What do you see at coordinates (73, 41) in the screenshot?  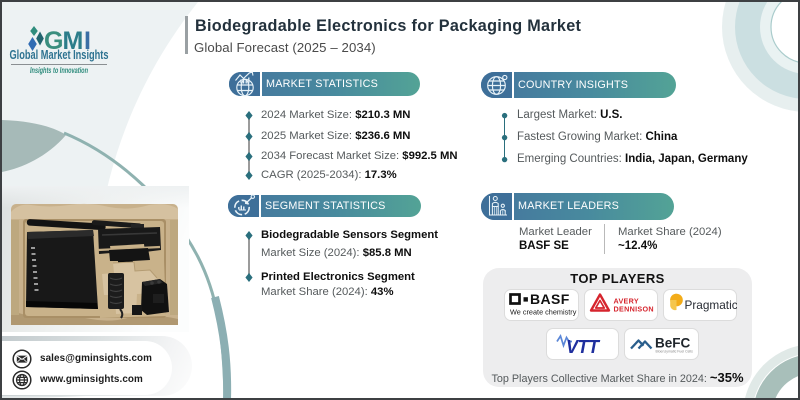 I see `svg-text: M` at bounding box center [73, 41].